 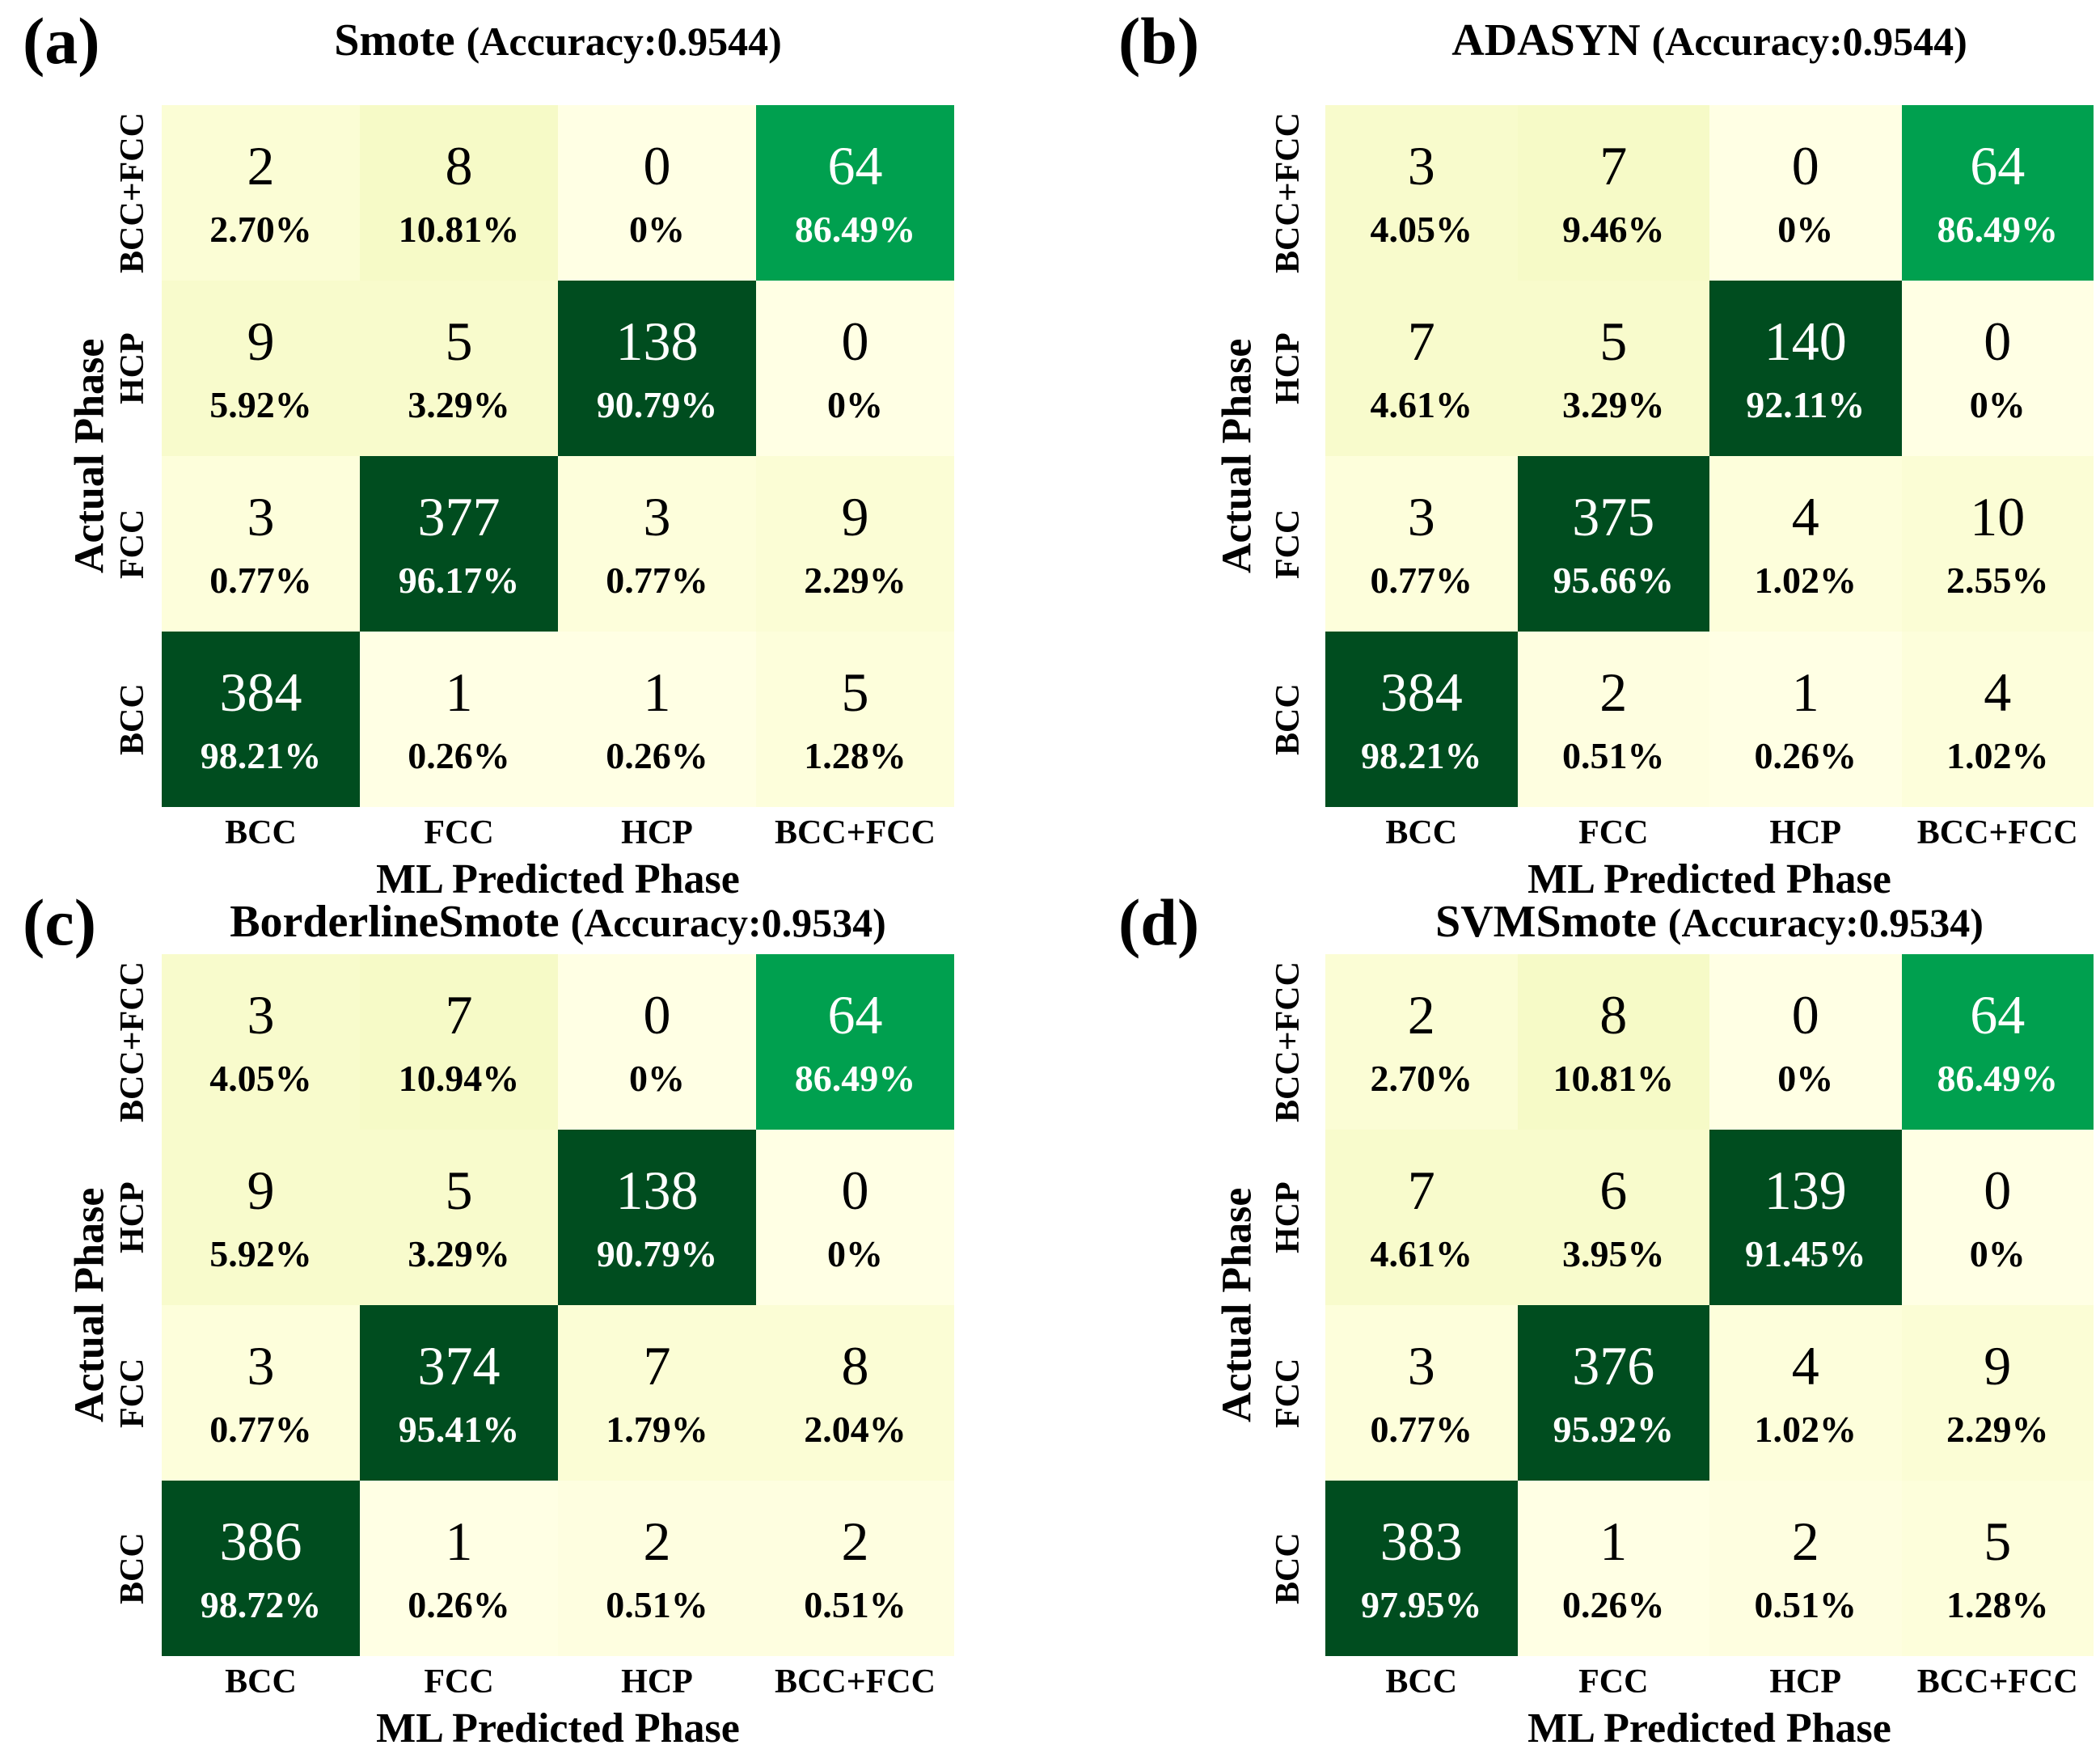 I want to click on y-axis-title: Actual Phase, so click(x=1237, y=1305).